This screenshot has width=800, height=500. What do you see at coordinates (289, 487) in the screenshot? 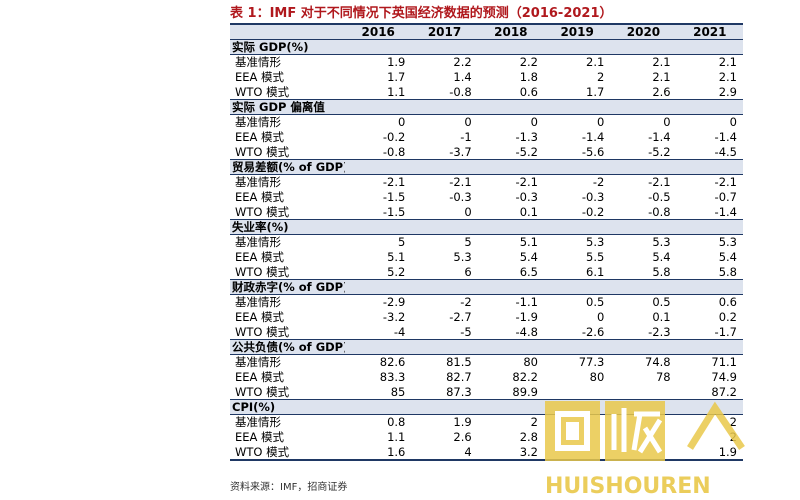
I see `source-note: 资料来源：IMF，招商证券` at bounding box center [289, 487].